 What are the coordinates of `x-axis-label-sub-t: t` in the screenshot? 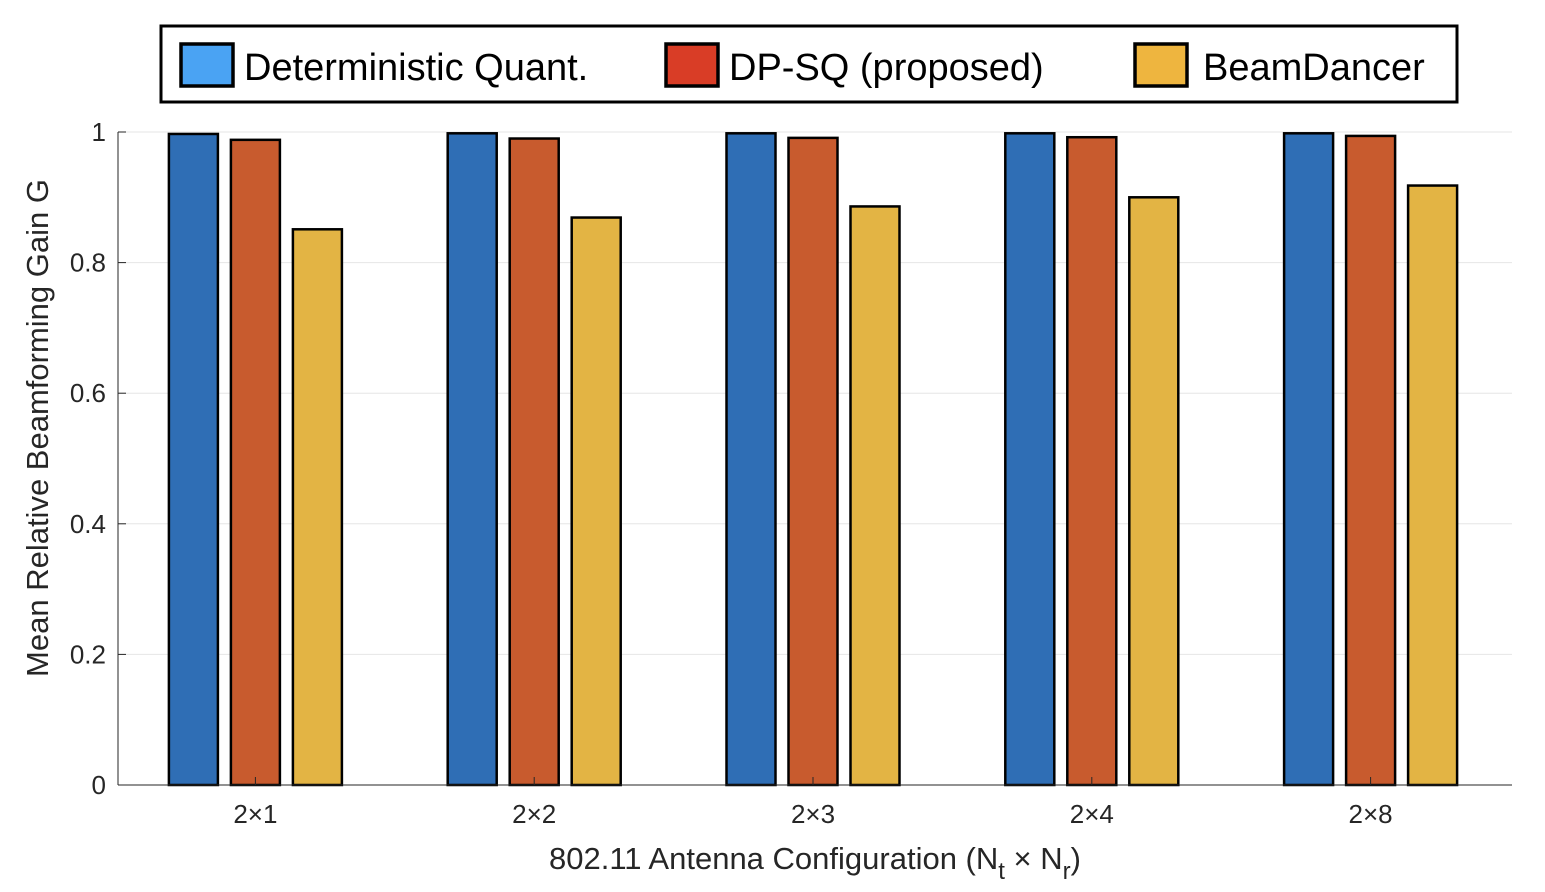 It's located at (1001, 871).